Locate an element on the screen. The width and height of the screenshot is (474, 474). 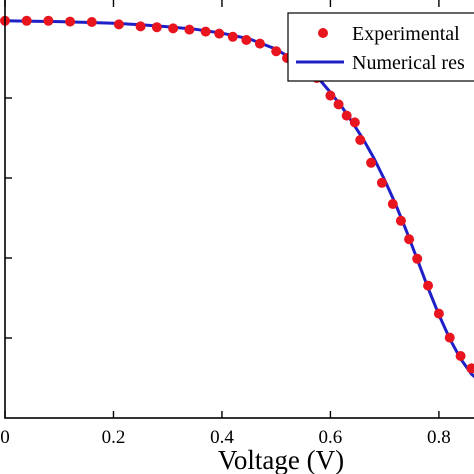
legend: Experimental Numerical res is located at coordinates (380, 47).